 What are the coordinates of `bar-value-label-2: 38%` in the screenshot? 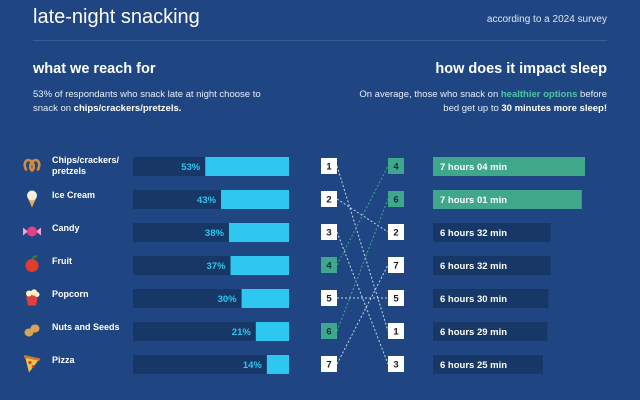 It's located at (215, 233).